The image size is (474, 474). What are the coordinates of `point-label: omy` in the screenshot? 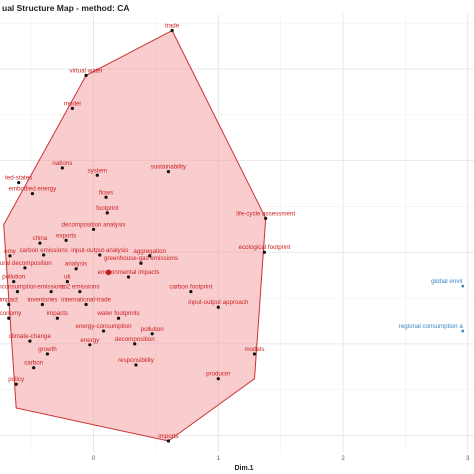 It's located at (10, 251).